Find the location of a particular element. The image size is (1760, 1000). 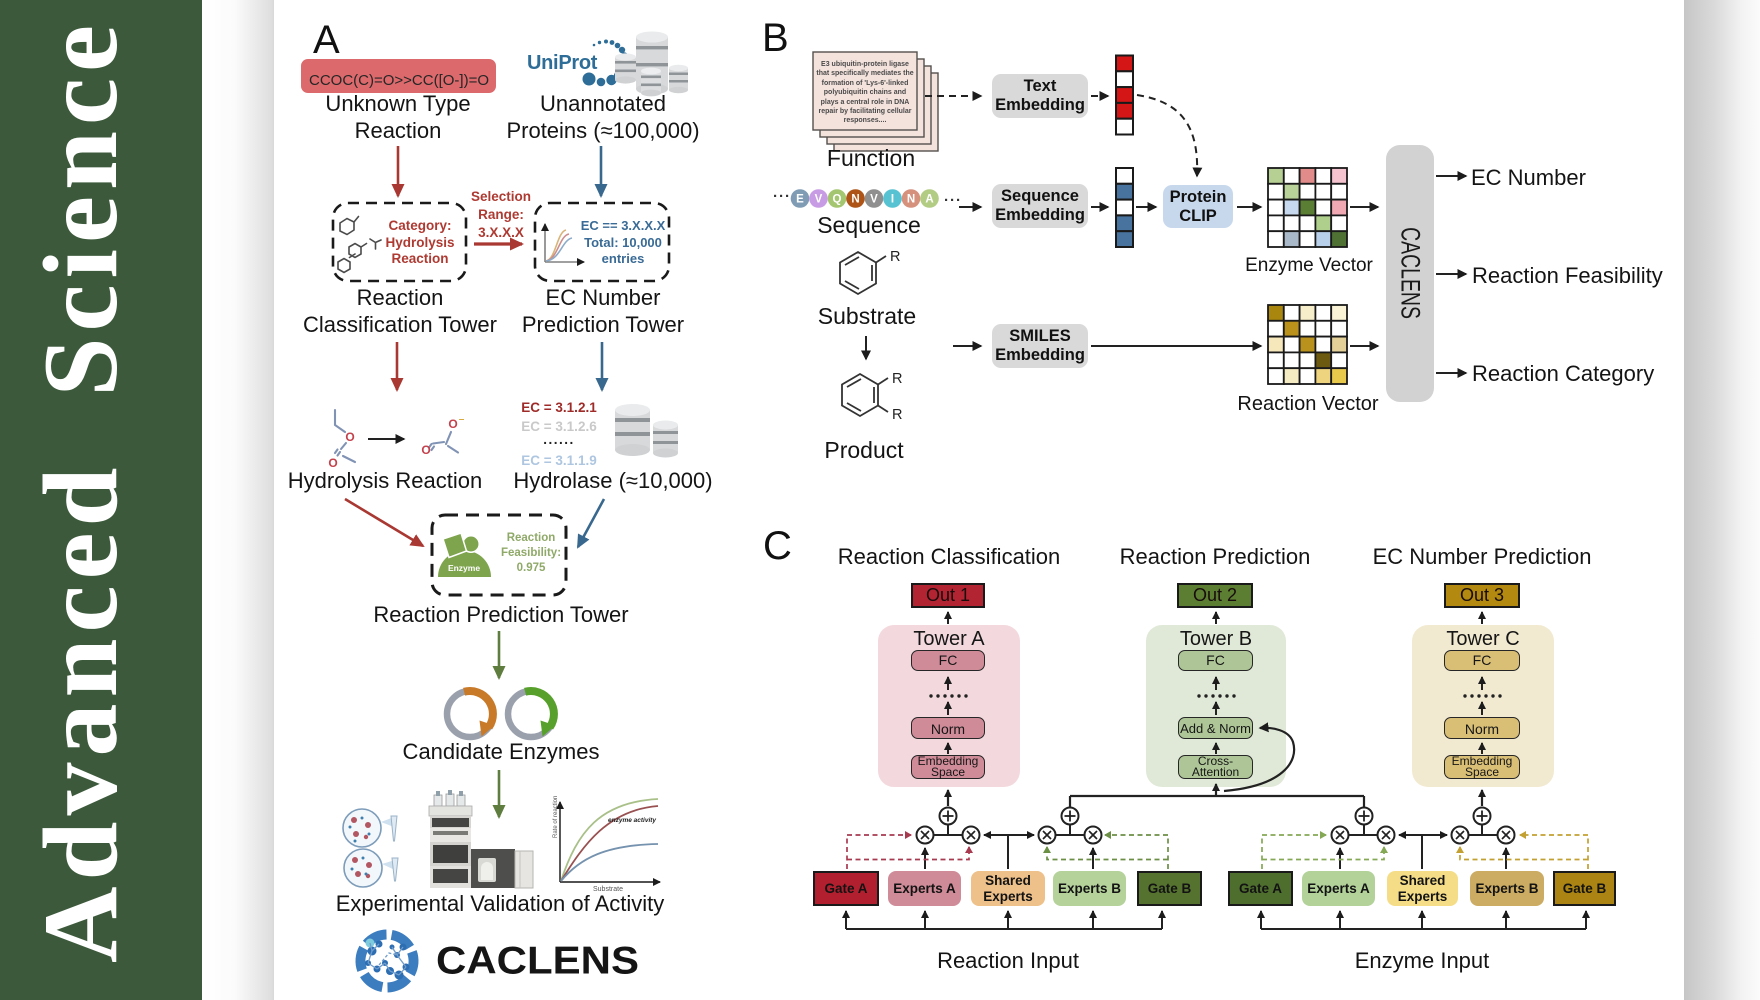

svg-text: E is located at coordinates (800, 200).